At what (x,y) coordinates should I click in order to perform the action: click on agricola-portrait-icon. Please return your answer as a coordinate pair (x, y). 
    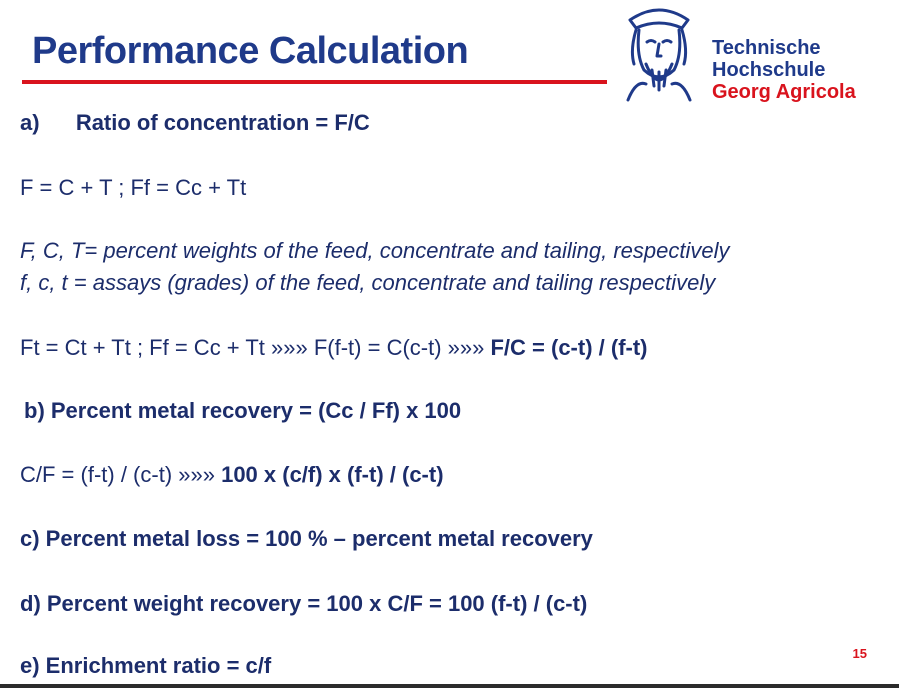
    Looking at the image, I should click on (659, 55).